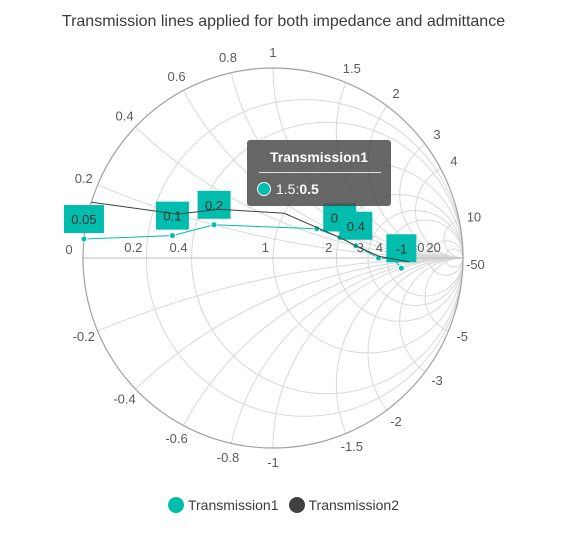 The height and width of the screenshot is (540, 567). I want to click on reactance-label: -0.8, so click(228, 457).